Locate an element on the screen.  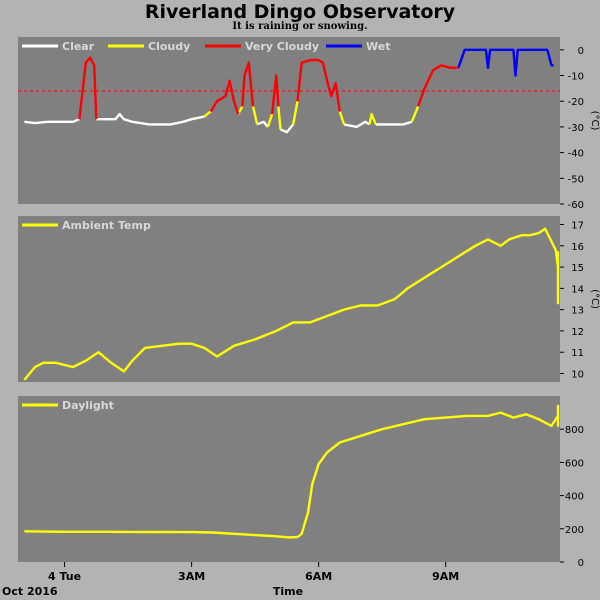
y-tick-label: -30 is located at coordinates (576, 128).